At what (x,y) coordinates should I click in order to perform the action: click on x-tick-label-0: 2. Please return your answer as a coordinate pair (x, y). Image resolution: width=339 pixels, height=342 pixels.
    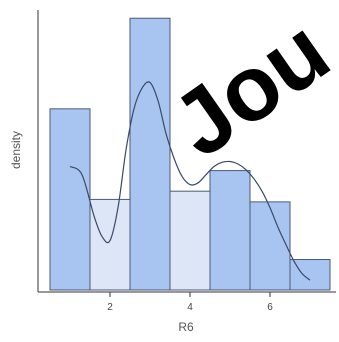
    Looking at the image, I should click on (110, 307).